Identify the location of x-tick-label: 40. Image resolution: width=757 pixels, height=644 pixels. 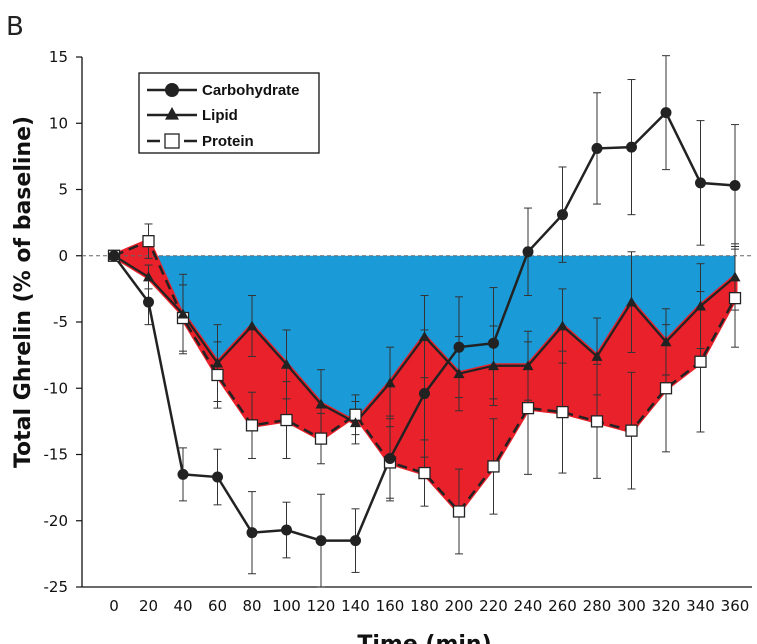
(182, 606).